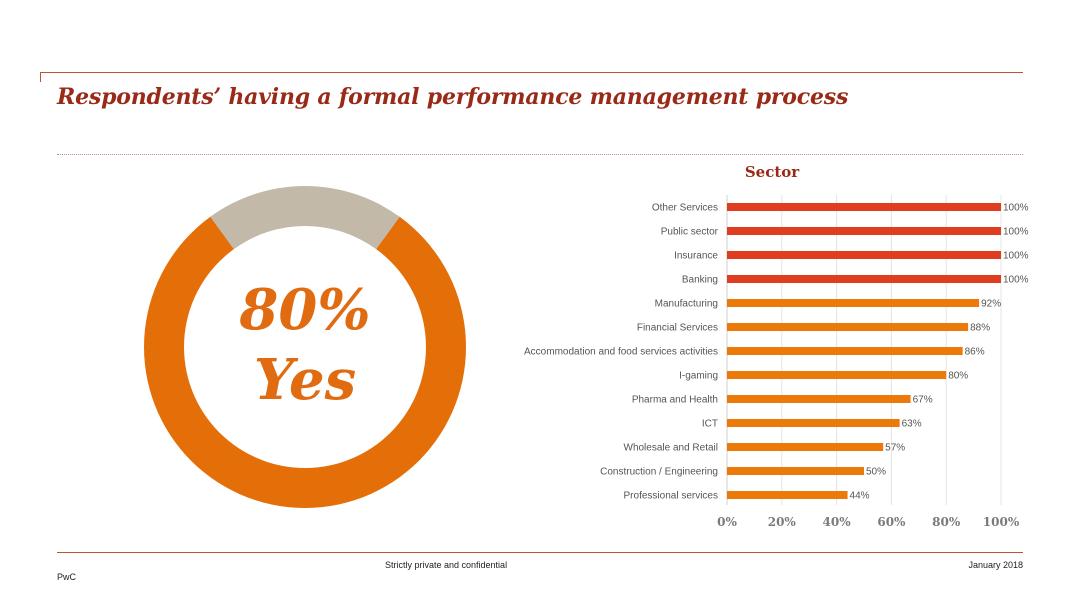 This screenshot has height=607, width=1080. I want to click on brand-label: PwC, so click(67, 577).